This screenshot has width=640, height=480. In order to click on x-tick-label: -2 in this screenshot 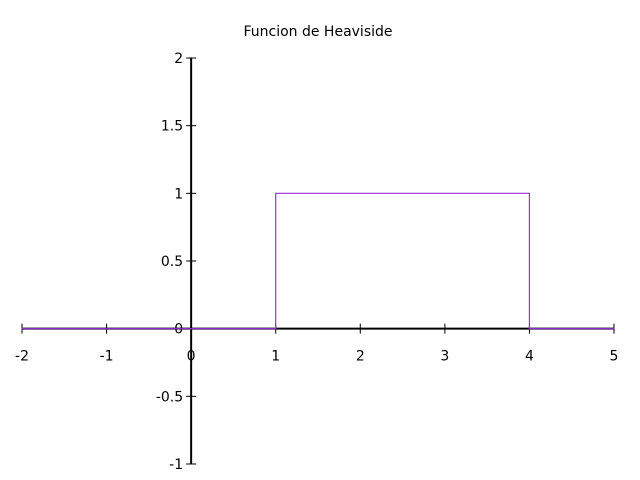, I will do `click(22, 357)`.